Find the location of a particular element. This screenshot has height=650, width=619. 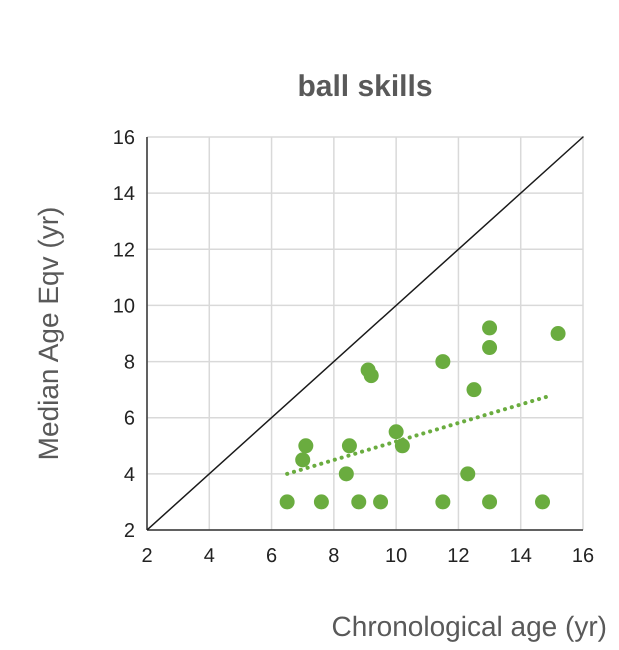

x-axis-title: Chronological age (yr) is located at coordinates (469, 626).